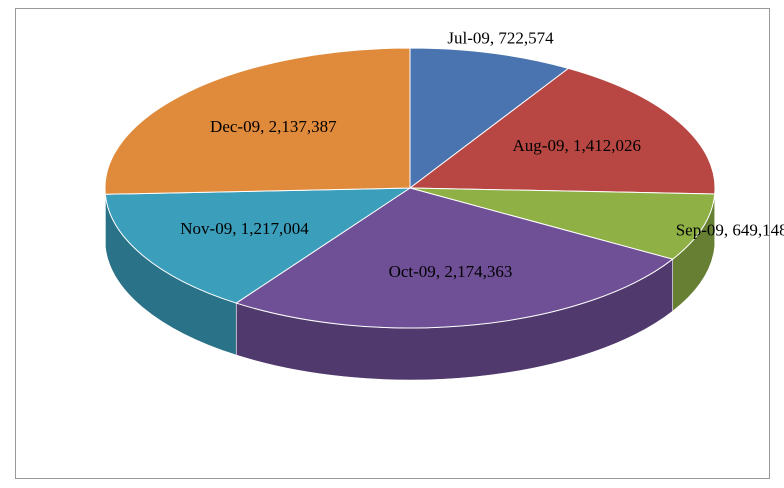 Image resolution: width=784 pixels, height=488 pixels. I want to click on data-label: Dec-09, 2,137,387, so click(273, 126).